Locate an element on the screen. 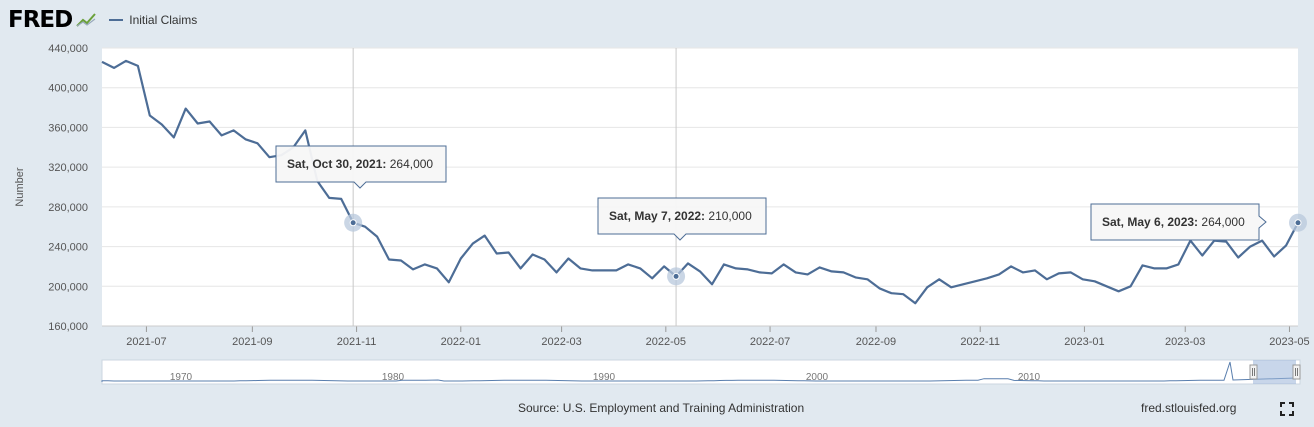 The width and height of the screenshot is (1314, 427). chart-legend: Initial Claims is located at coordinates (153, 20).